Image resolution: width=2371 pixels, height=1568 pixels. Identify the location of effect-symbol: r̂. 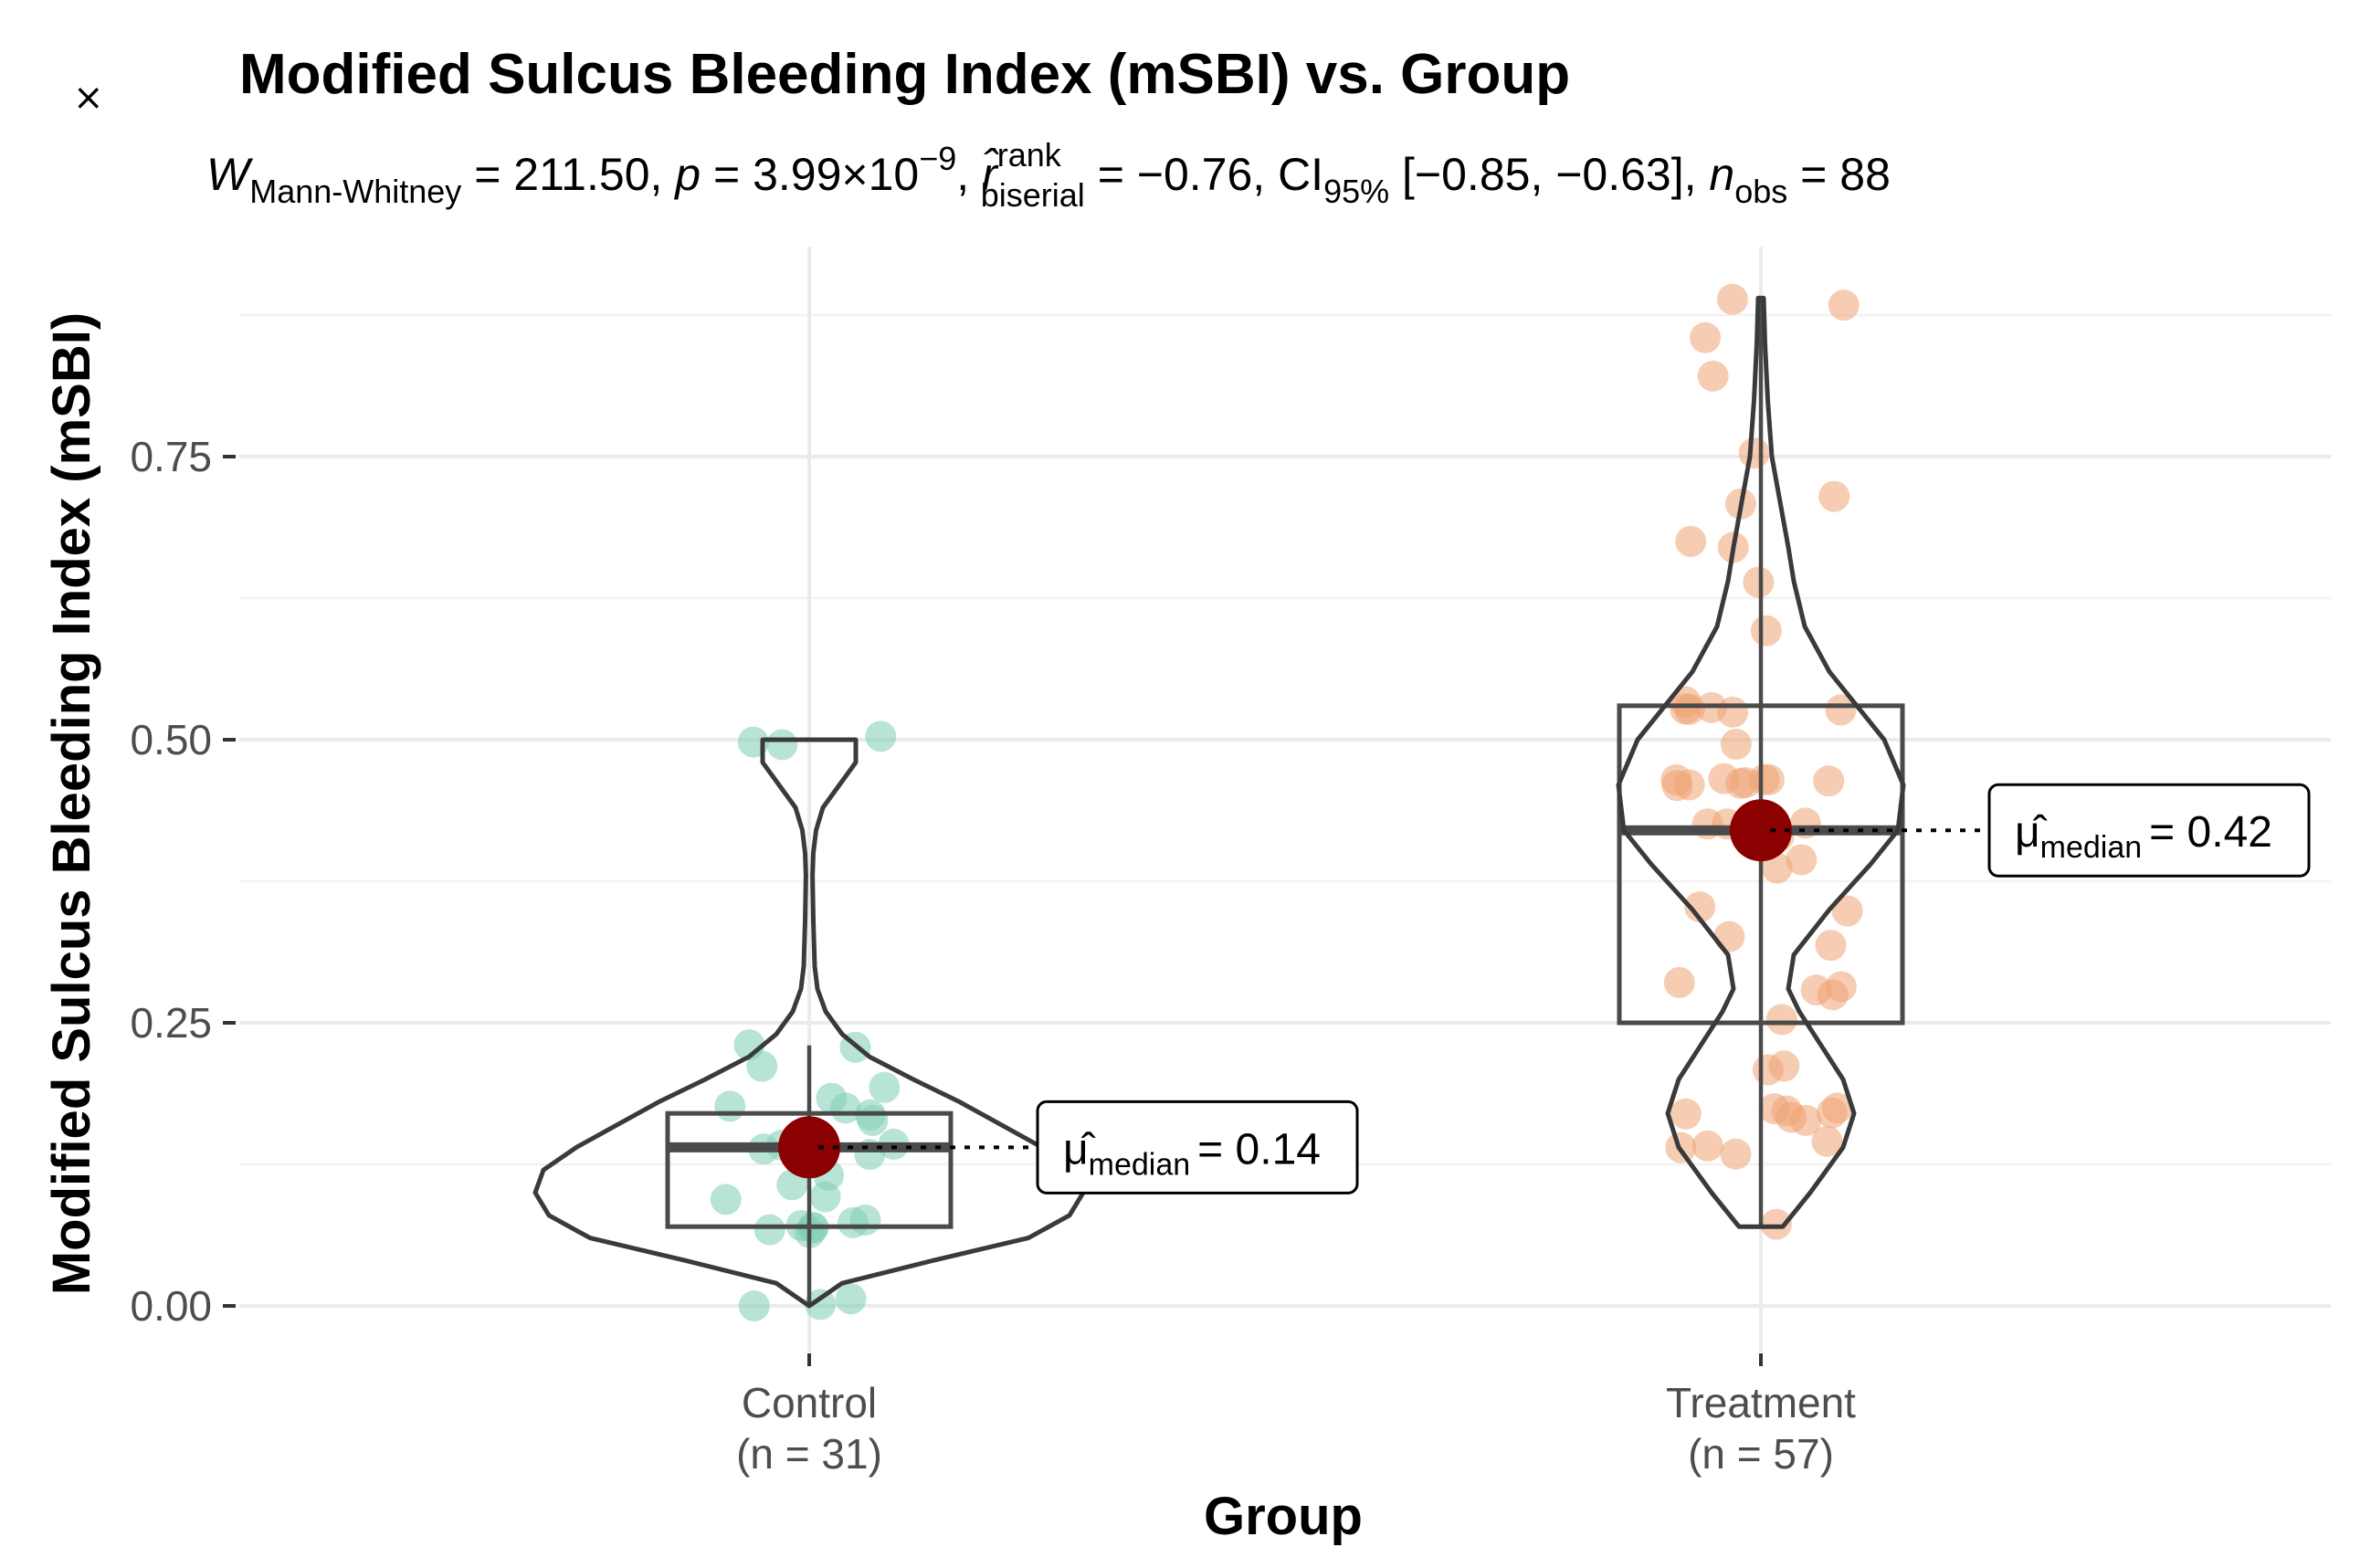
(990, 174).